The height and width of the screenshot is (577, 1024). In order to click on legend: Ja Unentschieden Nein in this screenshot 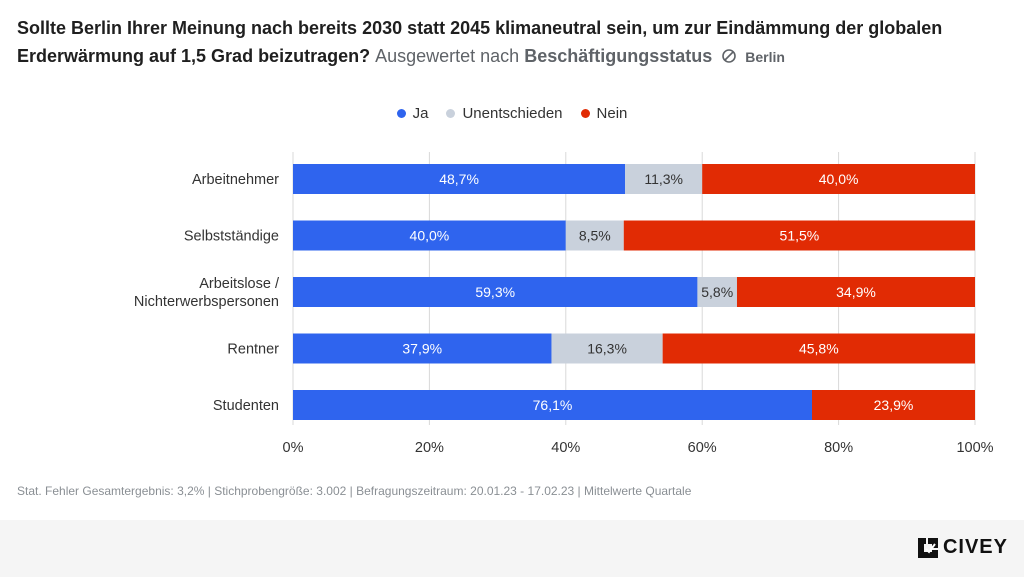, I will do `click(512, 113)`.